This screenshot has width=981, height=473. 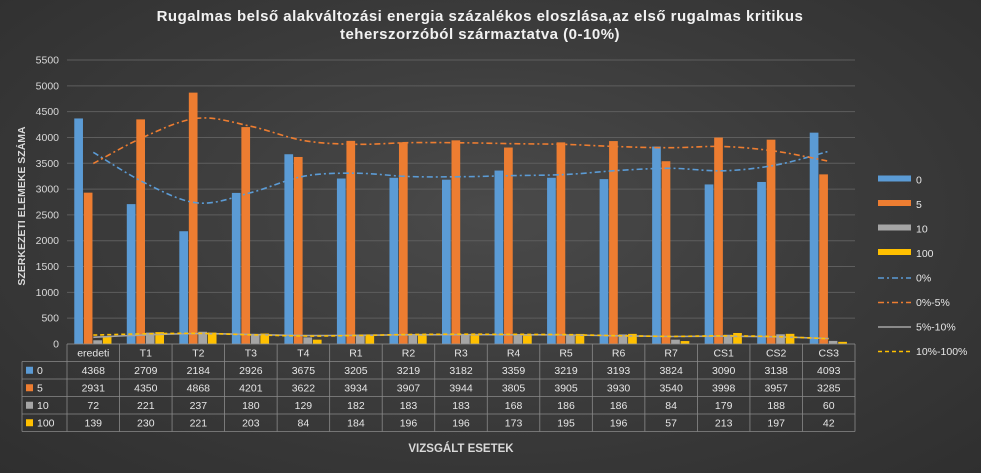 What do you see at coordinates (461, 354) in the screenshot?
I see `x-tick-label: R3` at bounding box center [461, 354].